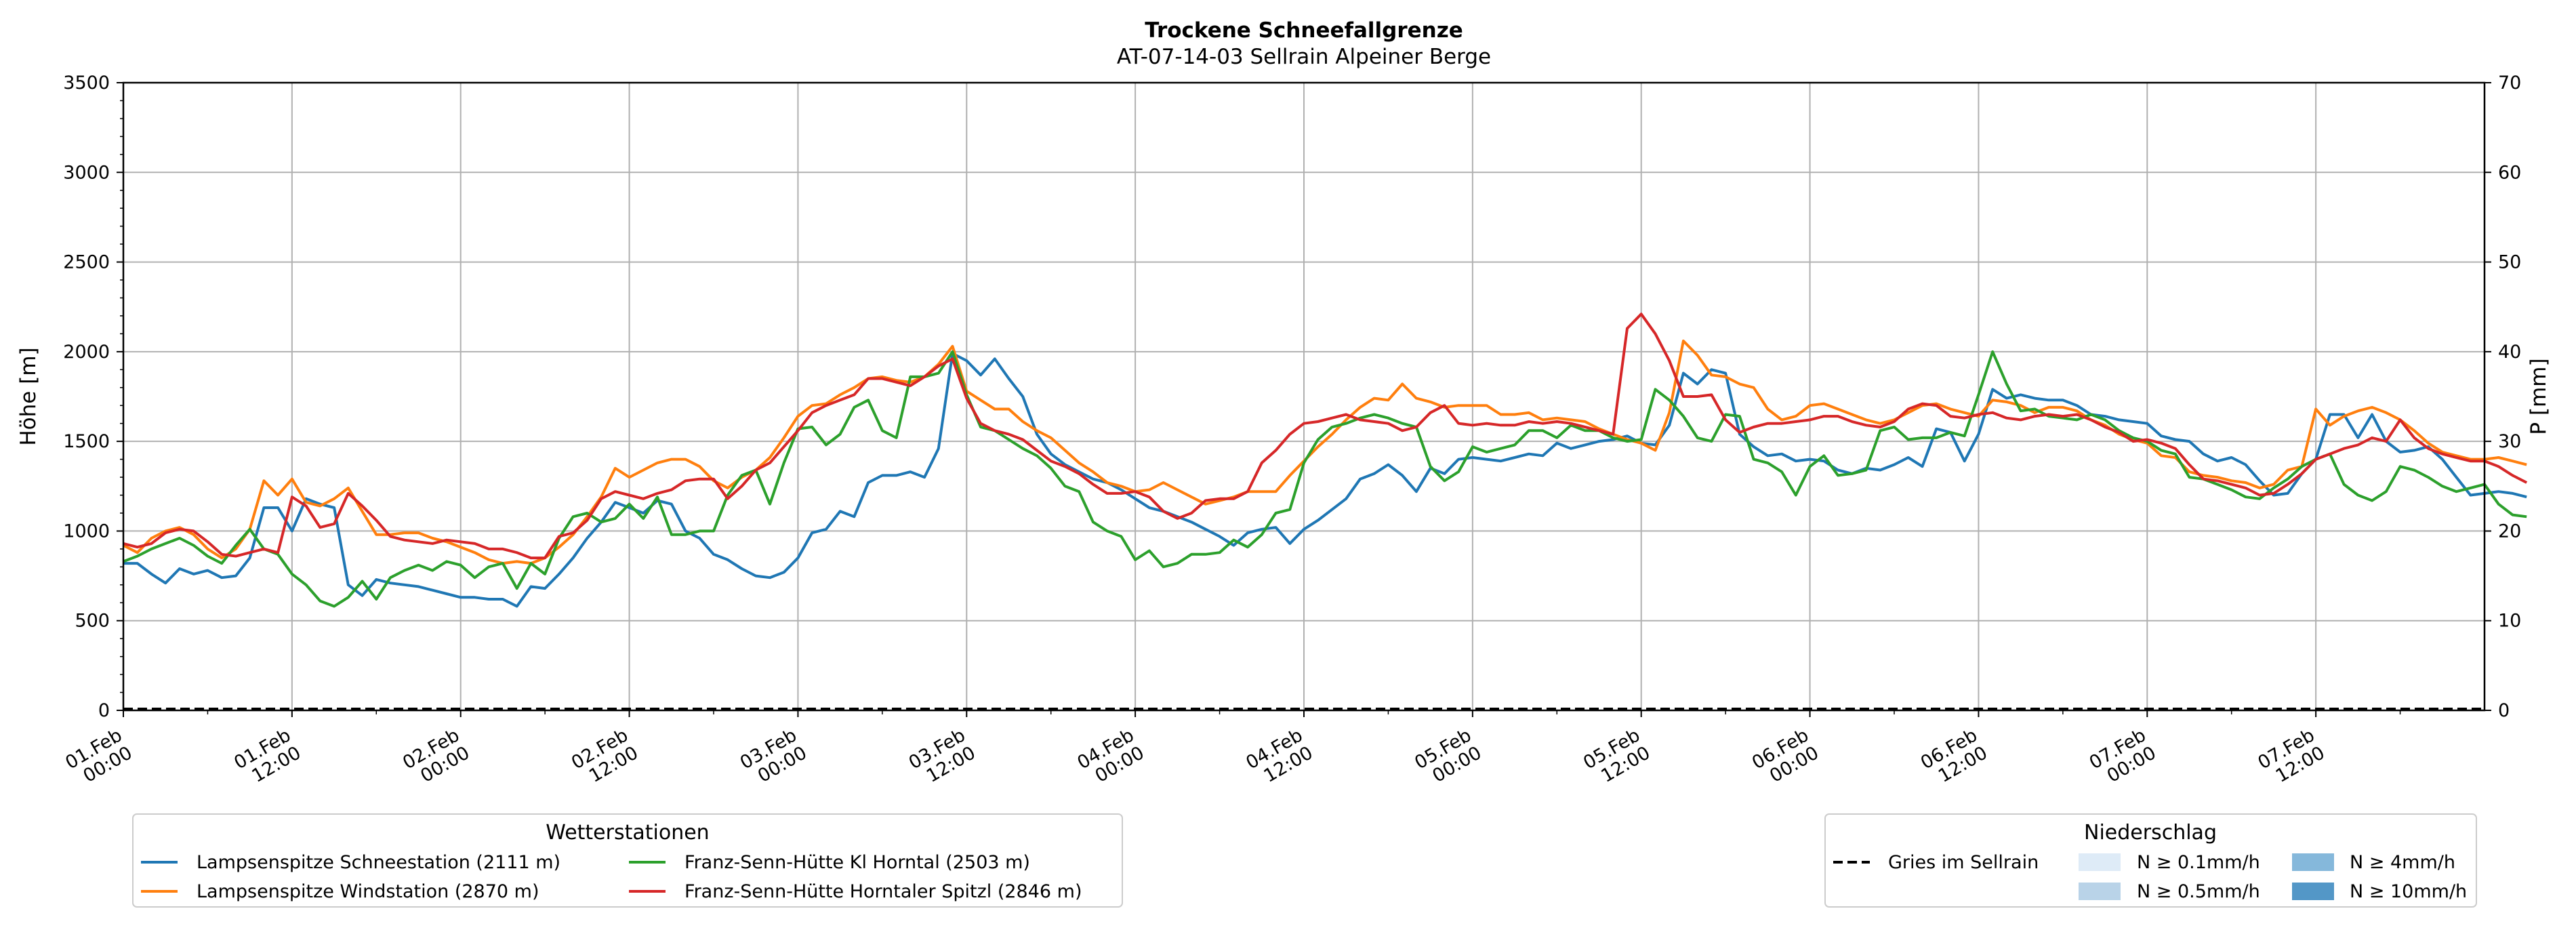 The width and height of the screenshot is (2576, 932). I want to click on legend-stations-title: Wetterstationen, so click(628, 833).